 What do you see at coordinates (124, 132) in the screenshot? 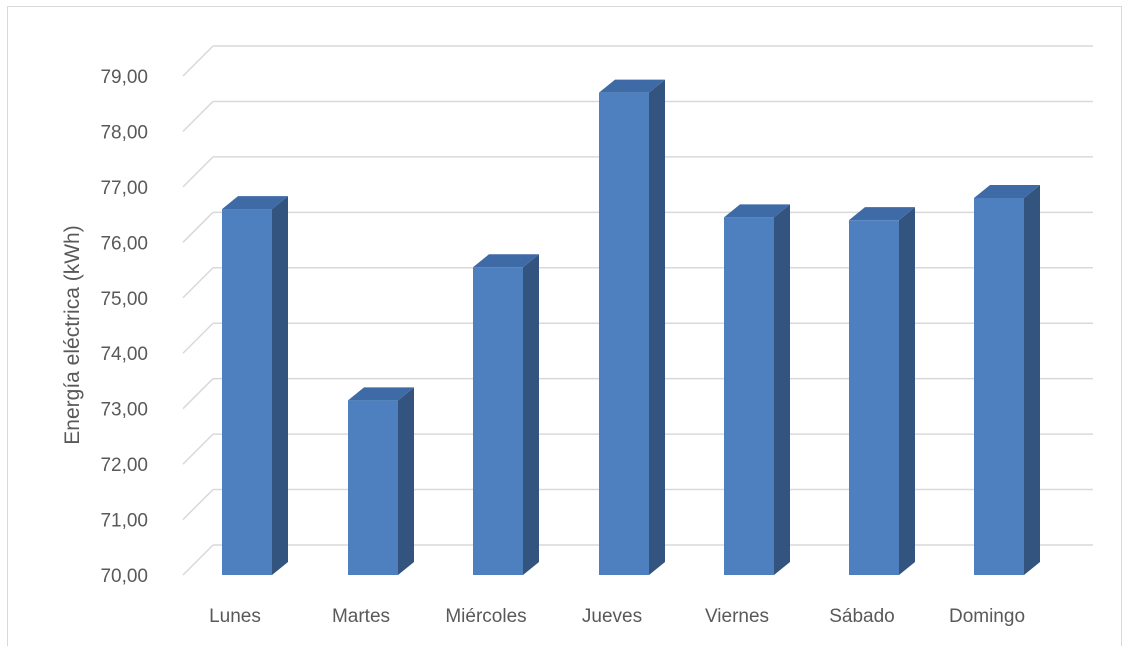
I see `y-tick-label: 78,00` at bounding box center [124, 132].